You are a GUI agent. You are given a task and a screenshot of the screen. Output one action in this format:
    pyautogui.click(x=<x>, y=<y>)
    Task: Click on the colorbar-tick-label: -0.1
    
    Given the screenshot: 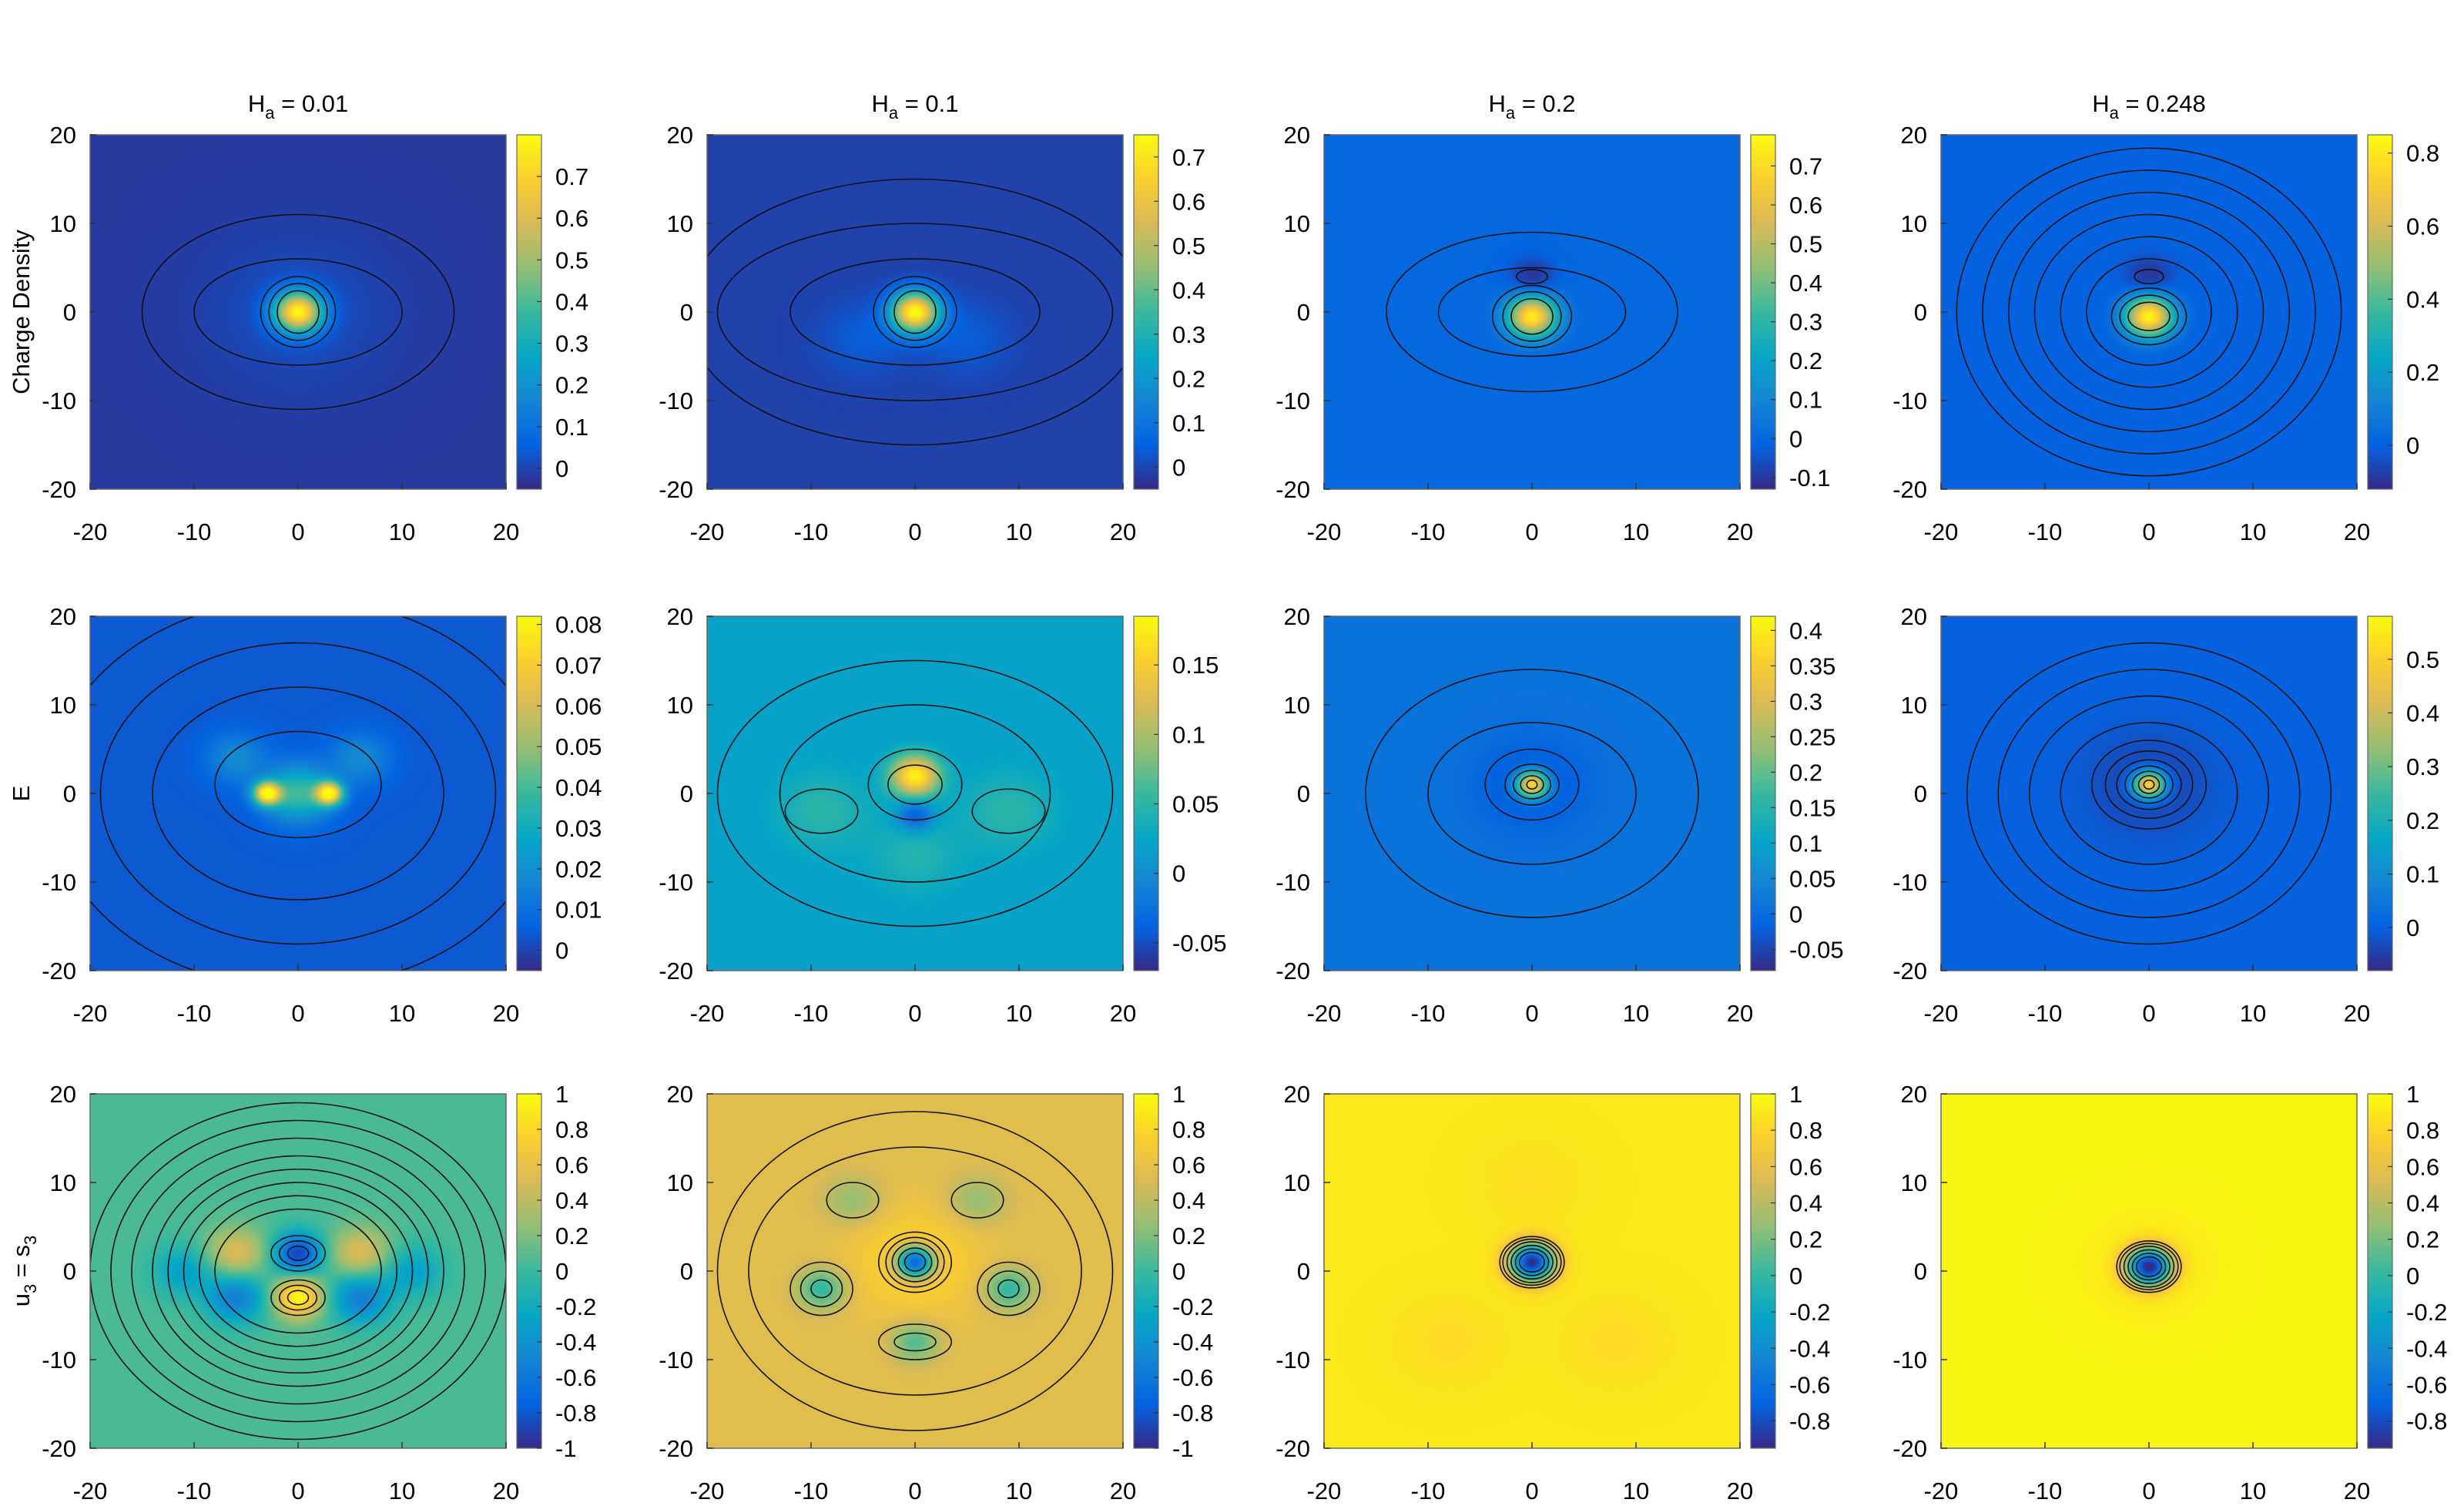 What is the action you would take?
    pyautogui.click(x=1809, y=478)
    